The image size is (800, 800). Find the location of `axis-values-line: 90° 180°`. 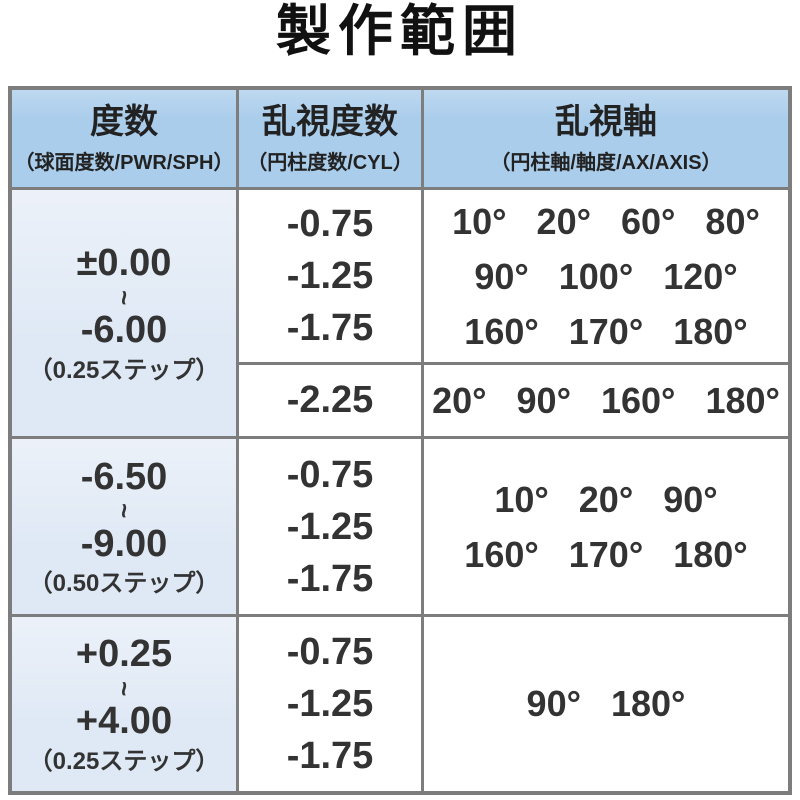

axis-values-line: 90° 180° is located at coordinates (606, 704).